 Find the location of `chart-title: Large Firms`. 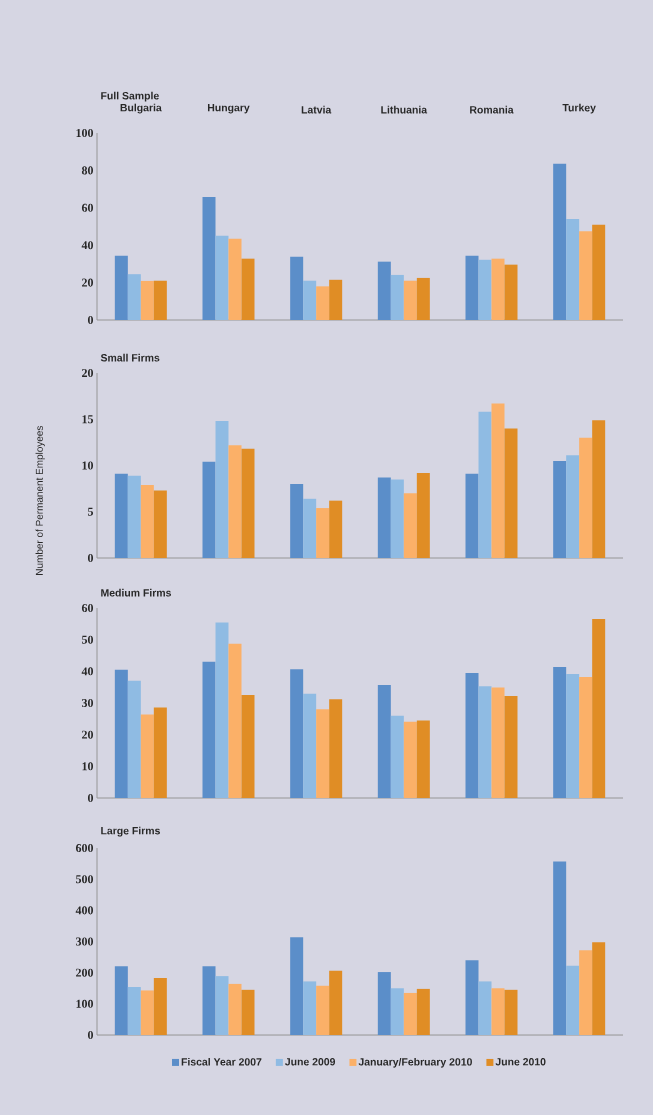

chart-title: Large Firms is located at coordinates (130, 831).